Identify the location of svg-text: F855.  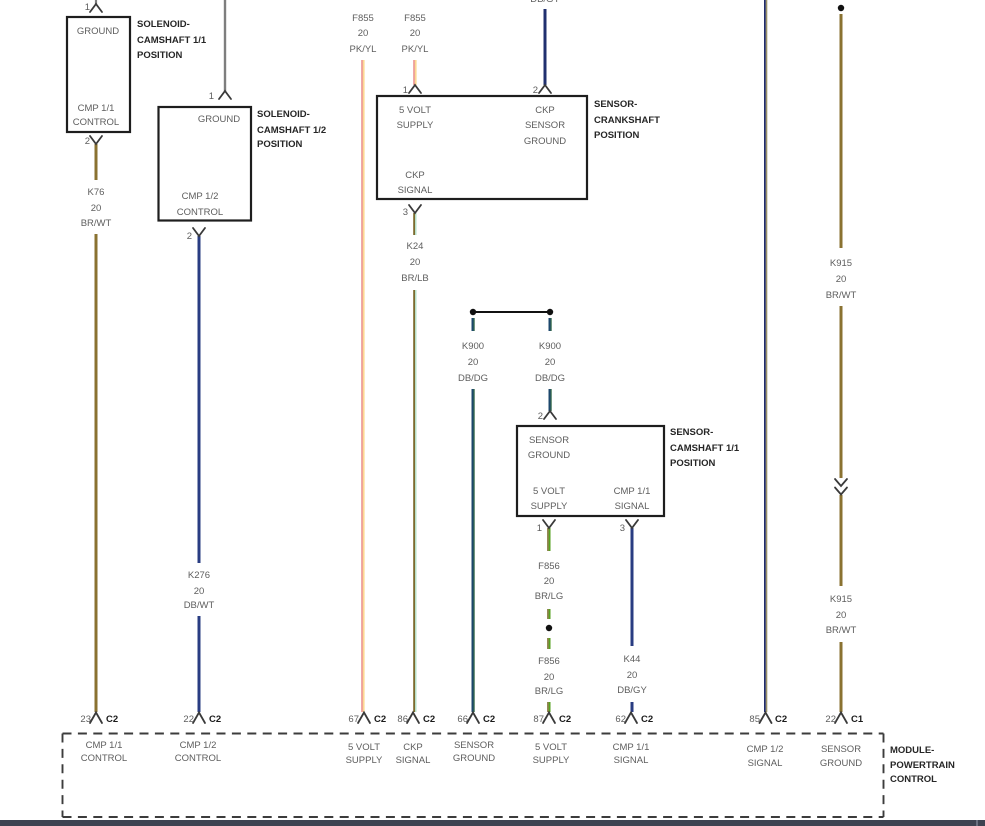
(415, 18).